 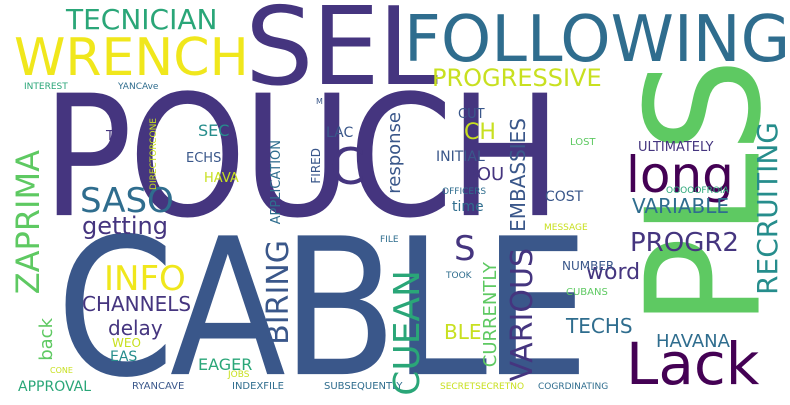 I want to click on word-currently: CURRENTLY, so click(x=490, y=315).